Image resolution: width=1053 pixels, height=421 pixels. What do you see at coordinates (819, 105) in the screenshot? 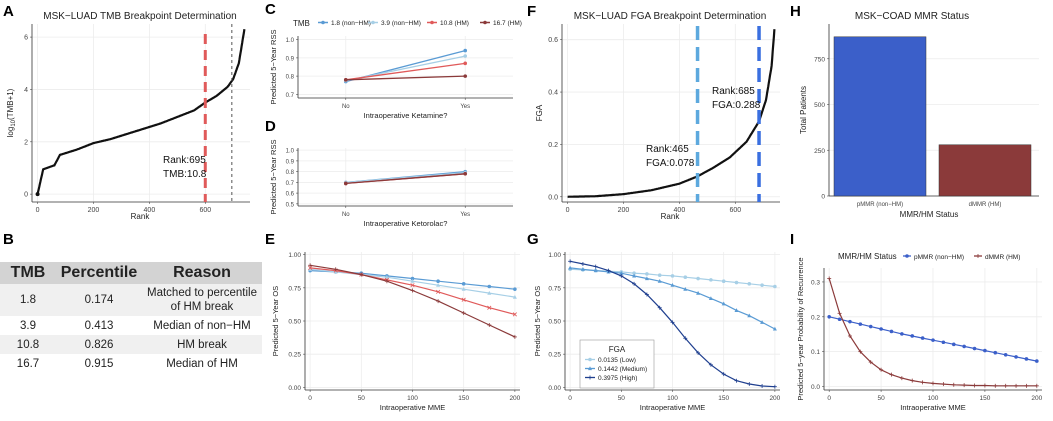
I see `y-tick-label: 500` at bounding box center [819, 105].